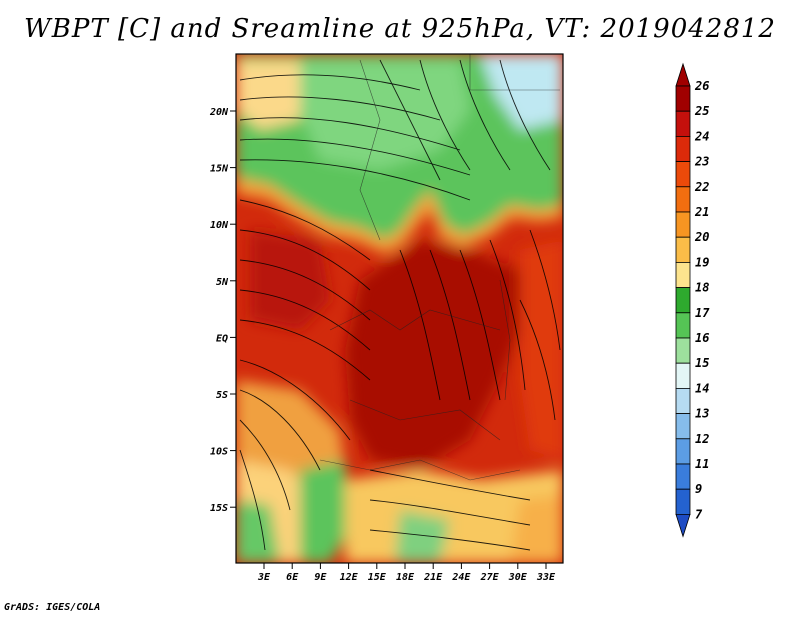 The height and width of the screenshot is (618, 800). What do you see at coordinates (219, 112) in the screenshot?
I see `lat-label: 20N` at bounding box center [219, 112].